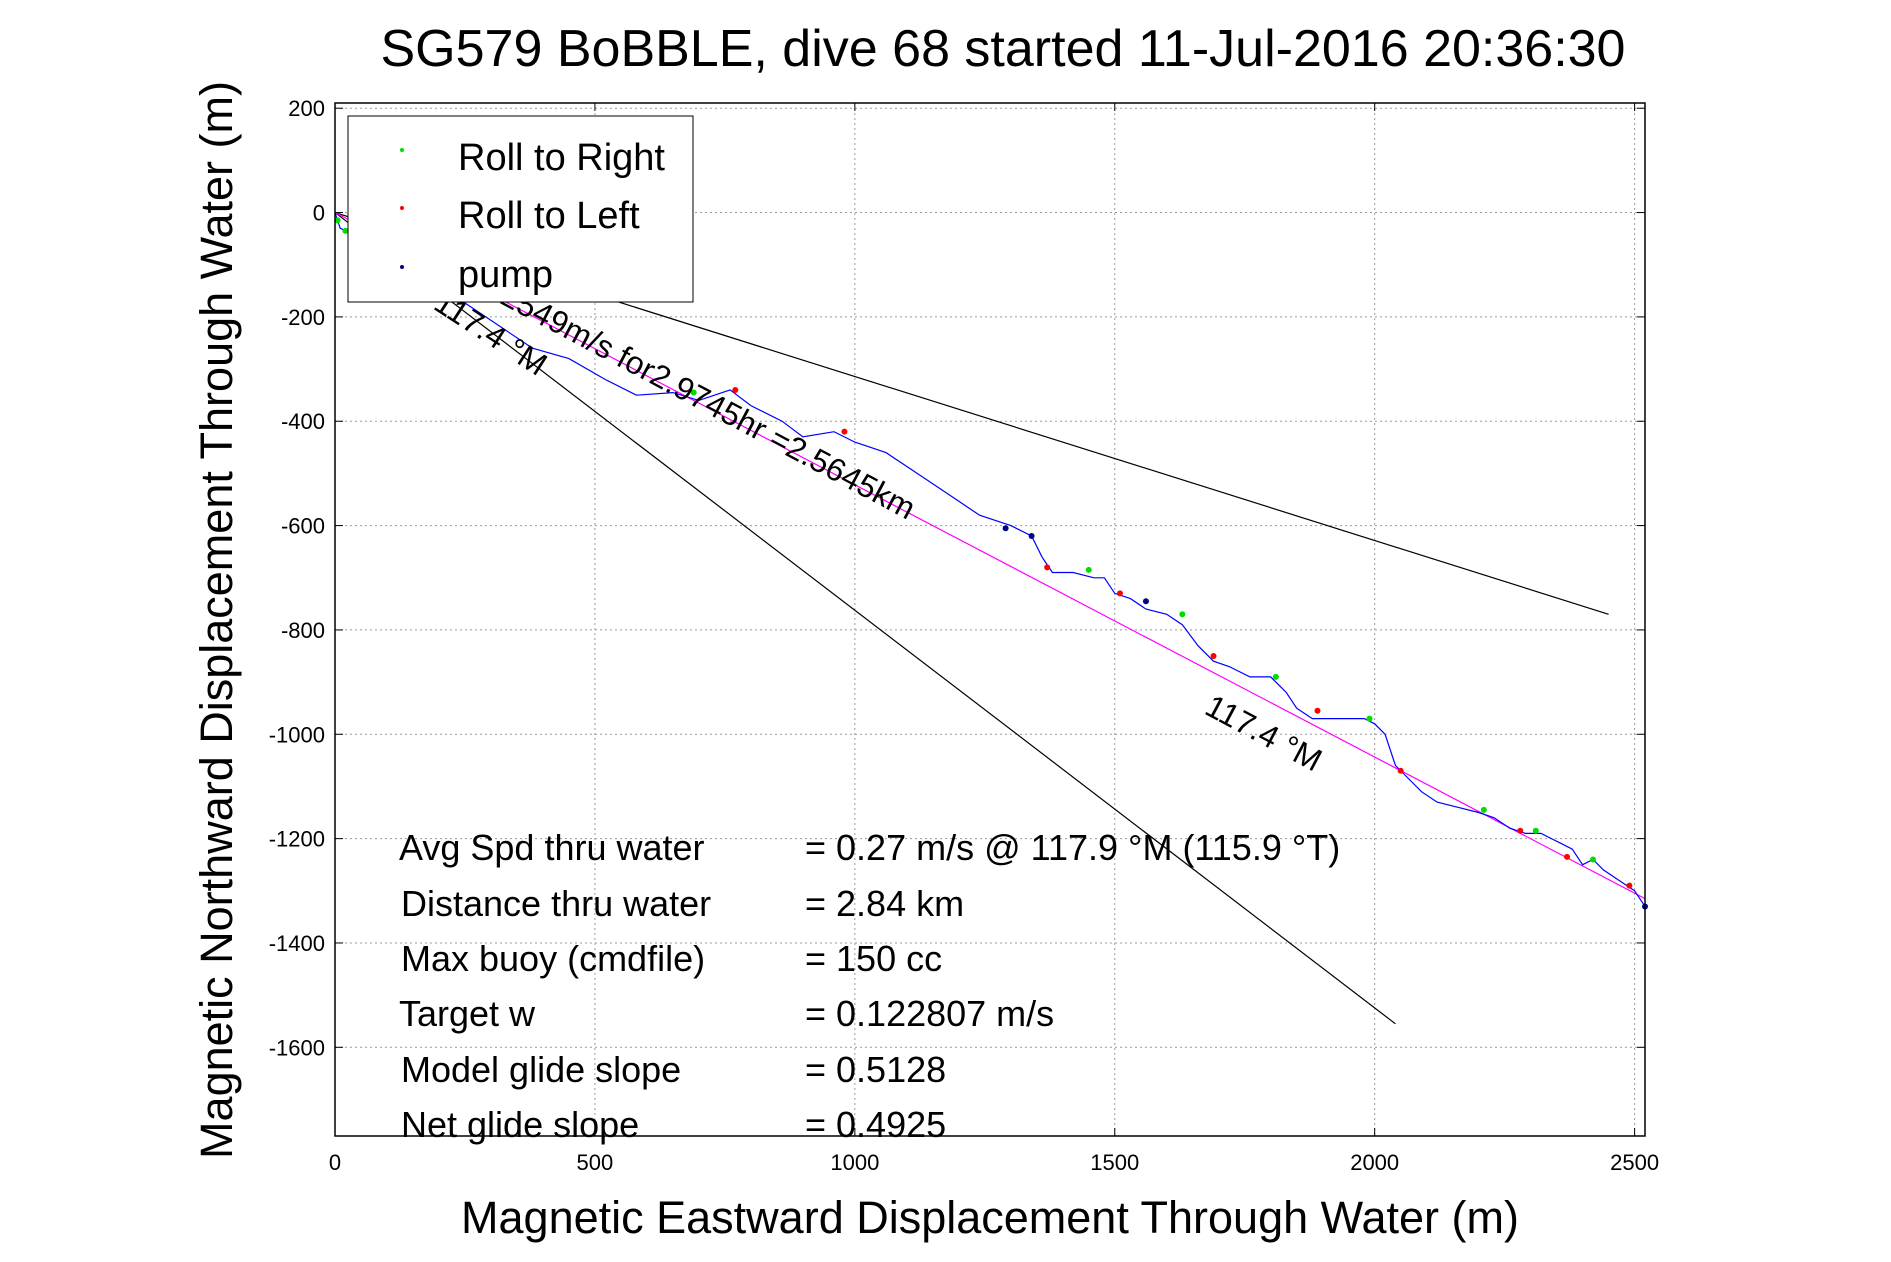 Image resolution: width=1891 pixels, height=1262 pixels. I want to click on legend-marker-roll-right, so click(402, 150).